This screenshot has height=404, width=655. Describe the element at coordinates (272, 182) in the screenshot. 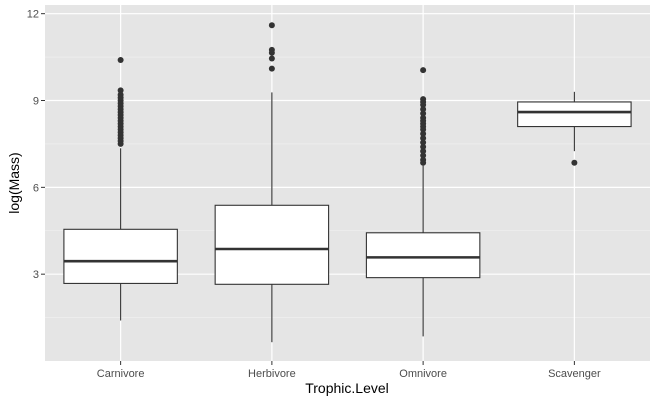

I see `box-herbivore` at that location.